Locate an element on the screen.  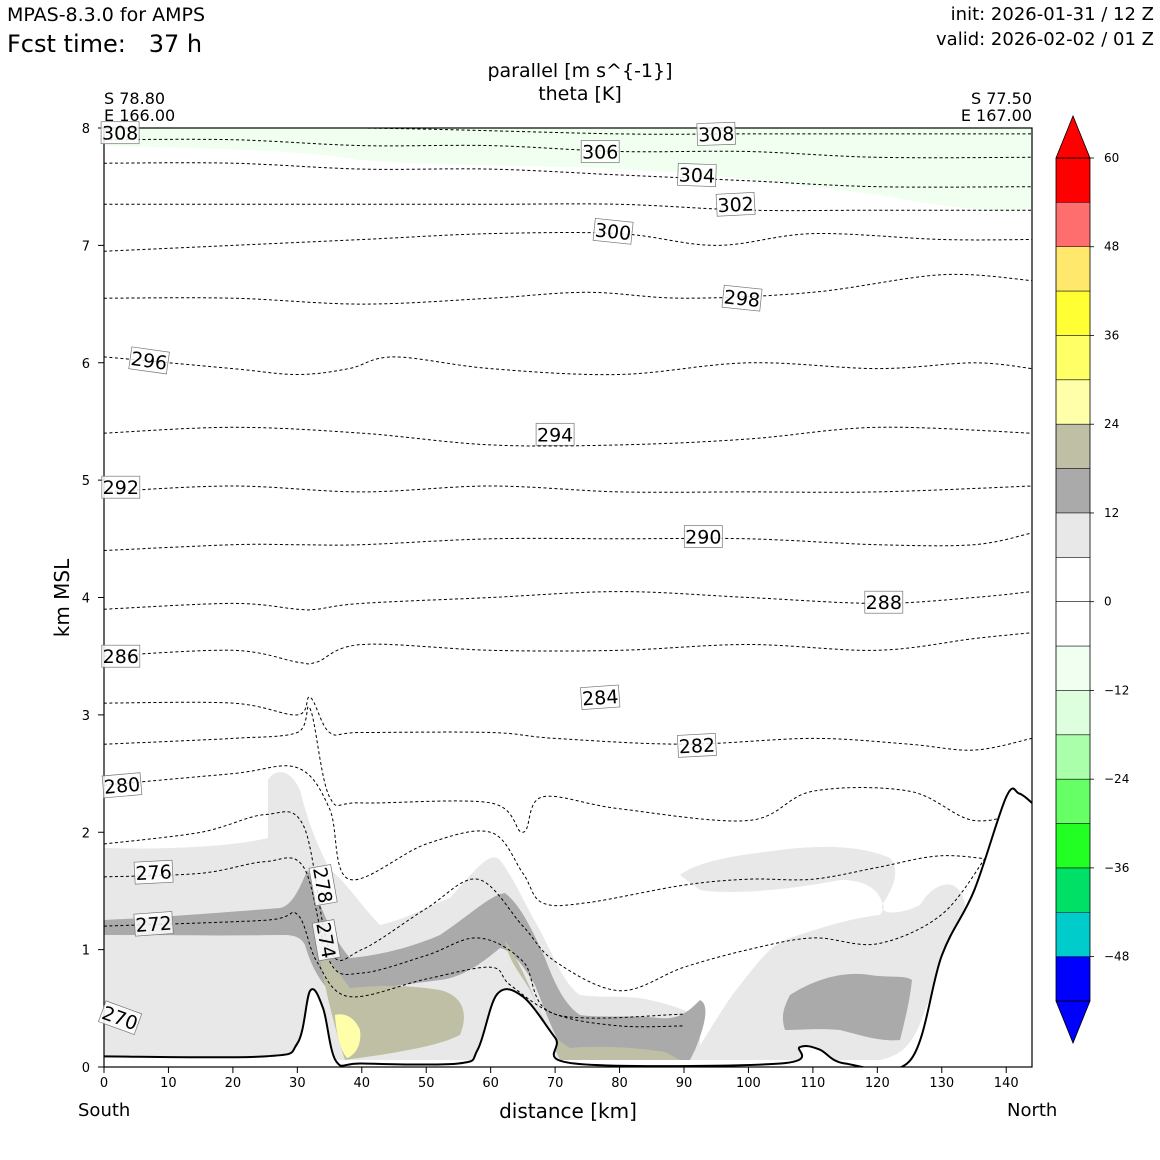
contour-label-text: 296 is located at coordinates (148, 361).